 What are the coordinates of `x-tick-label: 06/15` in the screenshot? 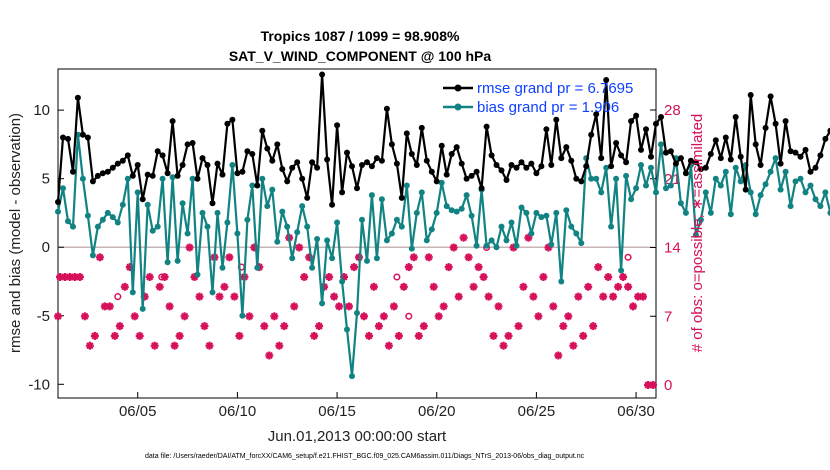 It's located at (337, 411).